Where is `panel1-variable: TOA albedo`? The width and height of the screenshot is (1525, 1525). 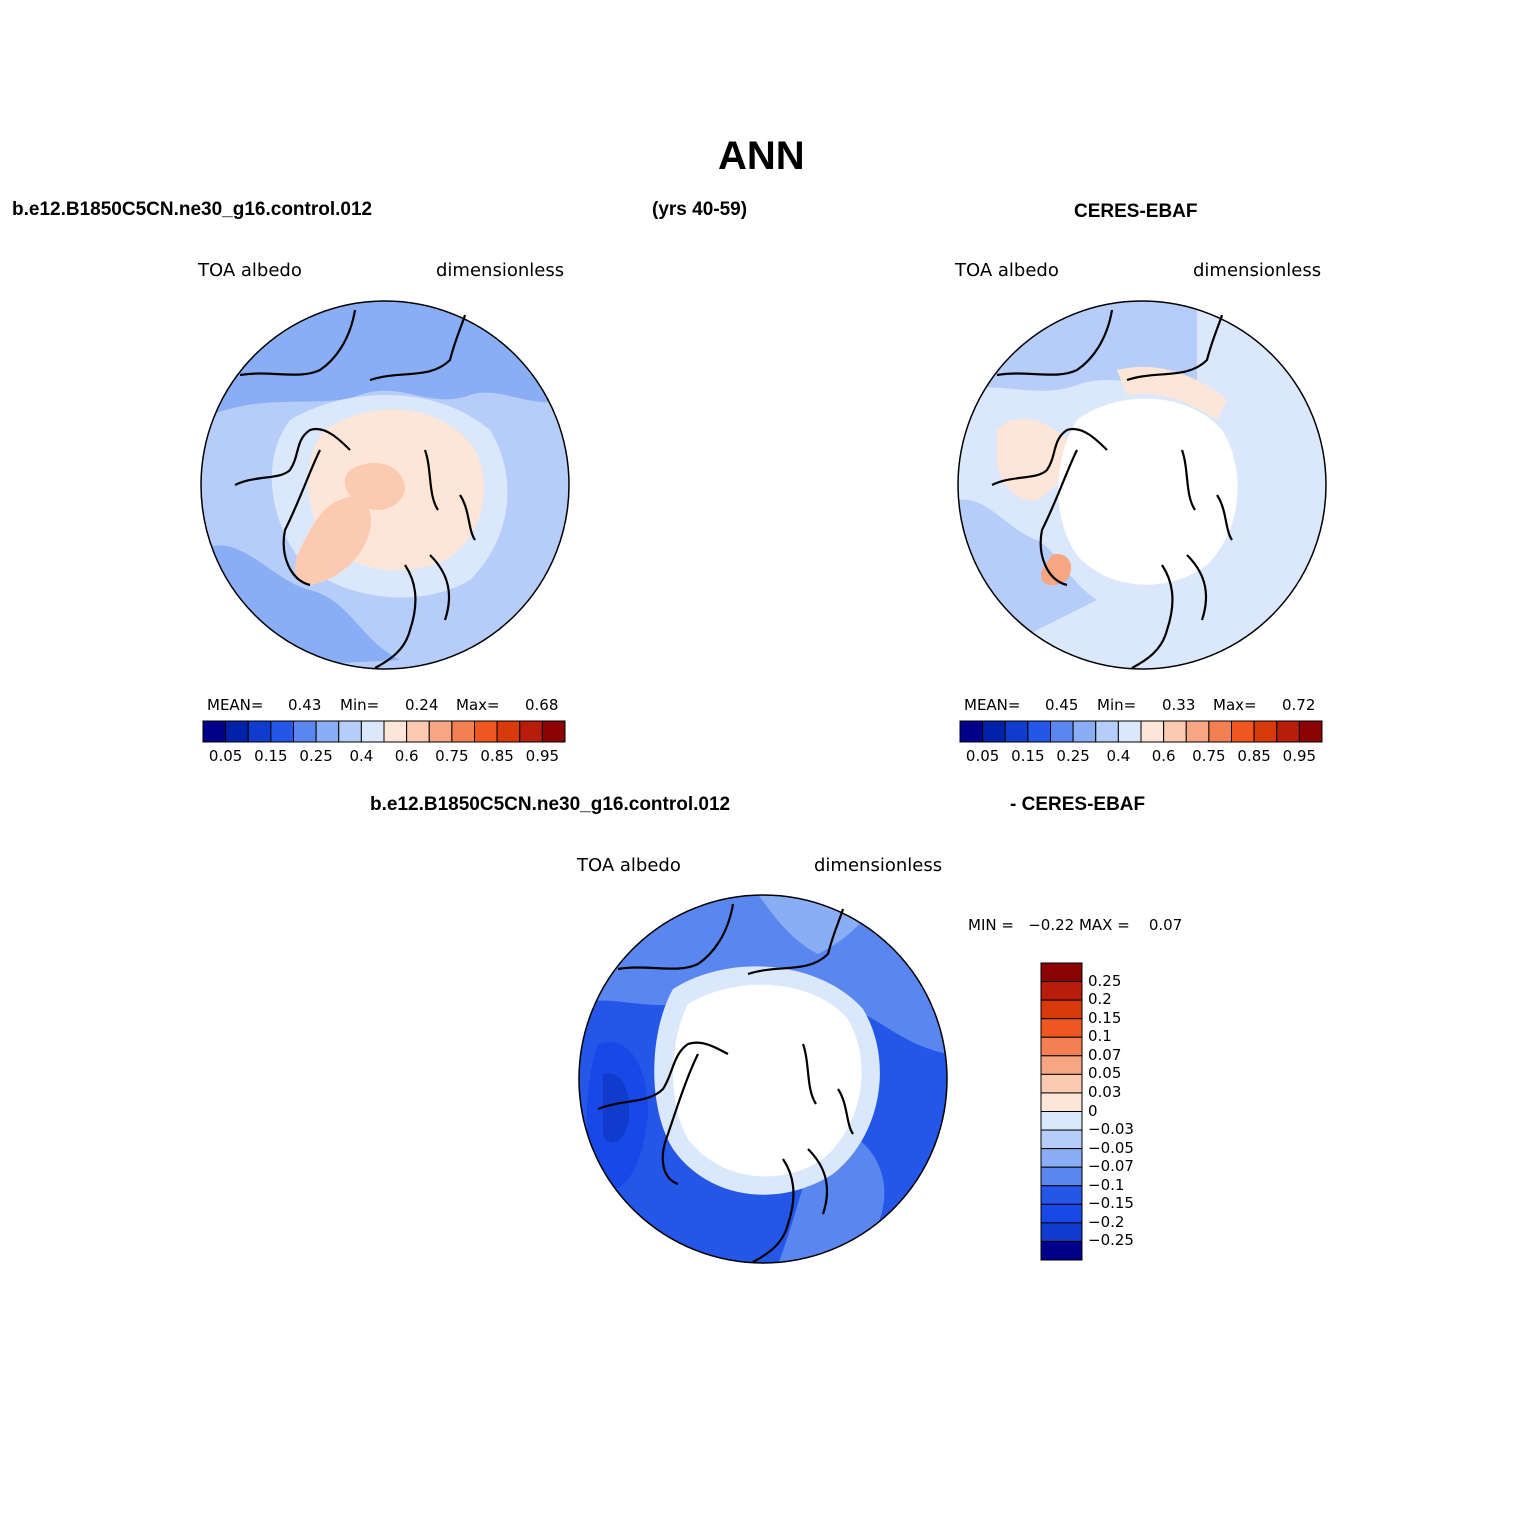 panel1-variable: TOA albedo is located at coordinates (250, 270).